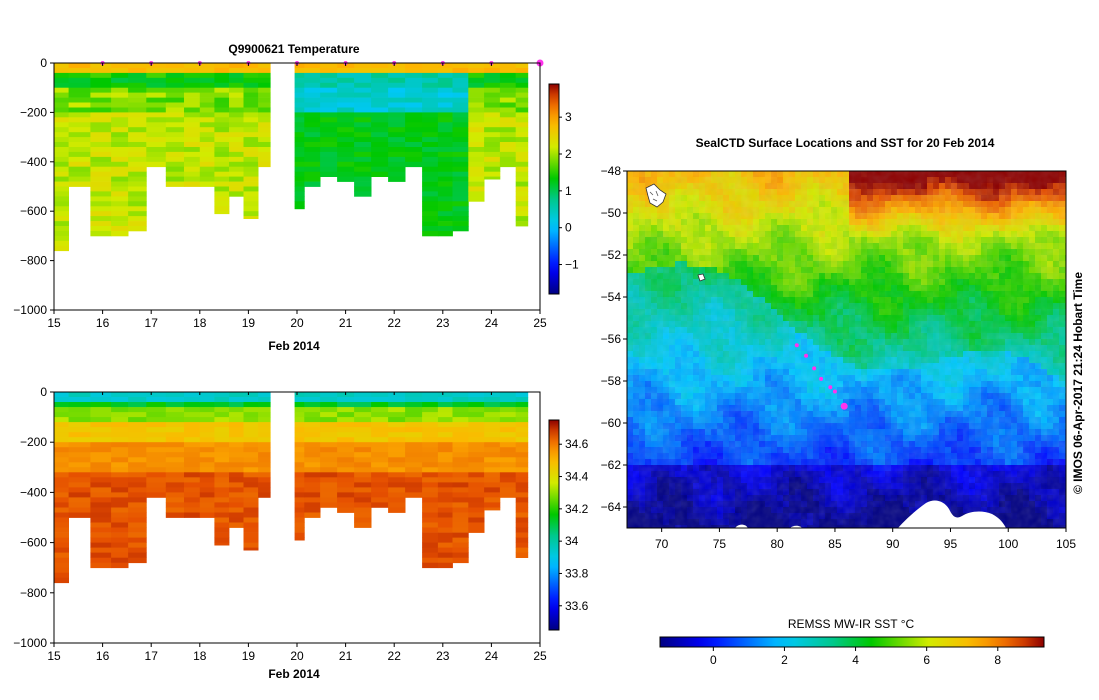 The image size is (1099, 700). Describe the element at coordinates (492, 656) in the screenshot. I see `x-tick-label: 24` at that location.